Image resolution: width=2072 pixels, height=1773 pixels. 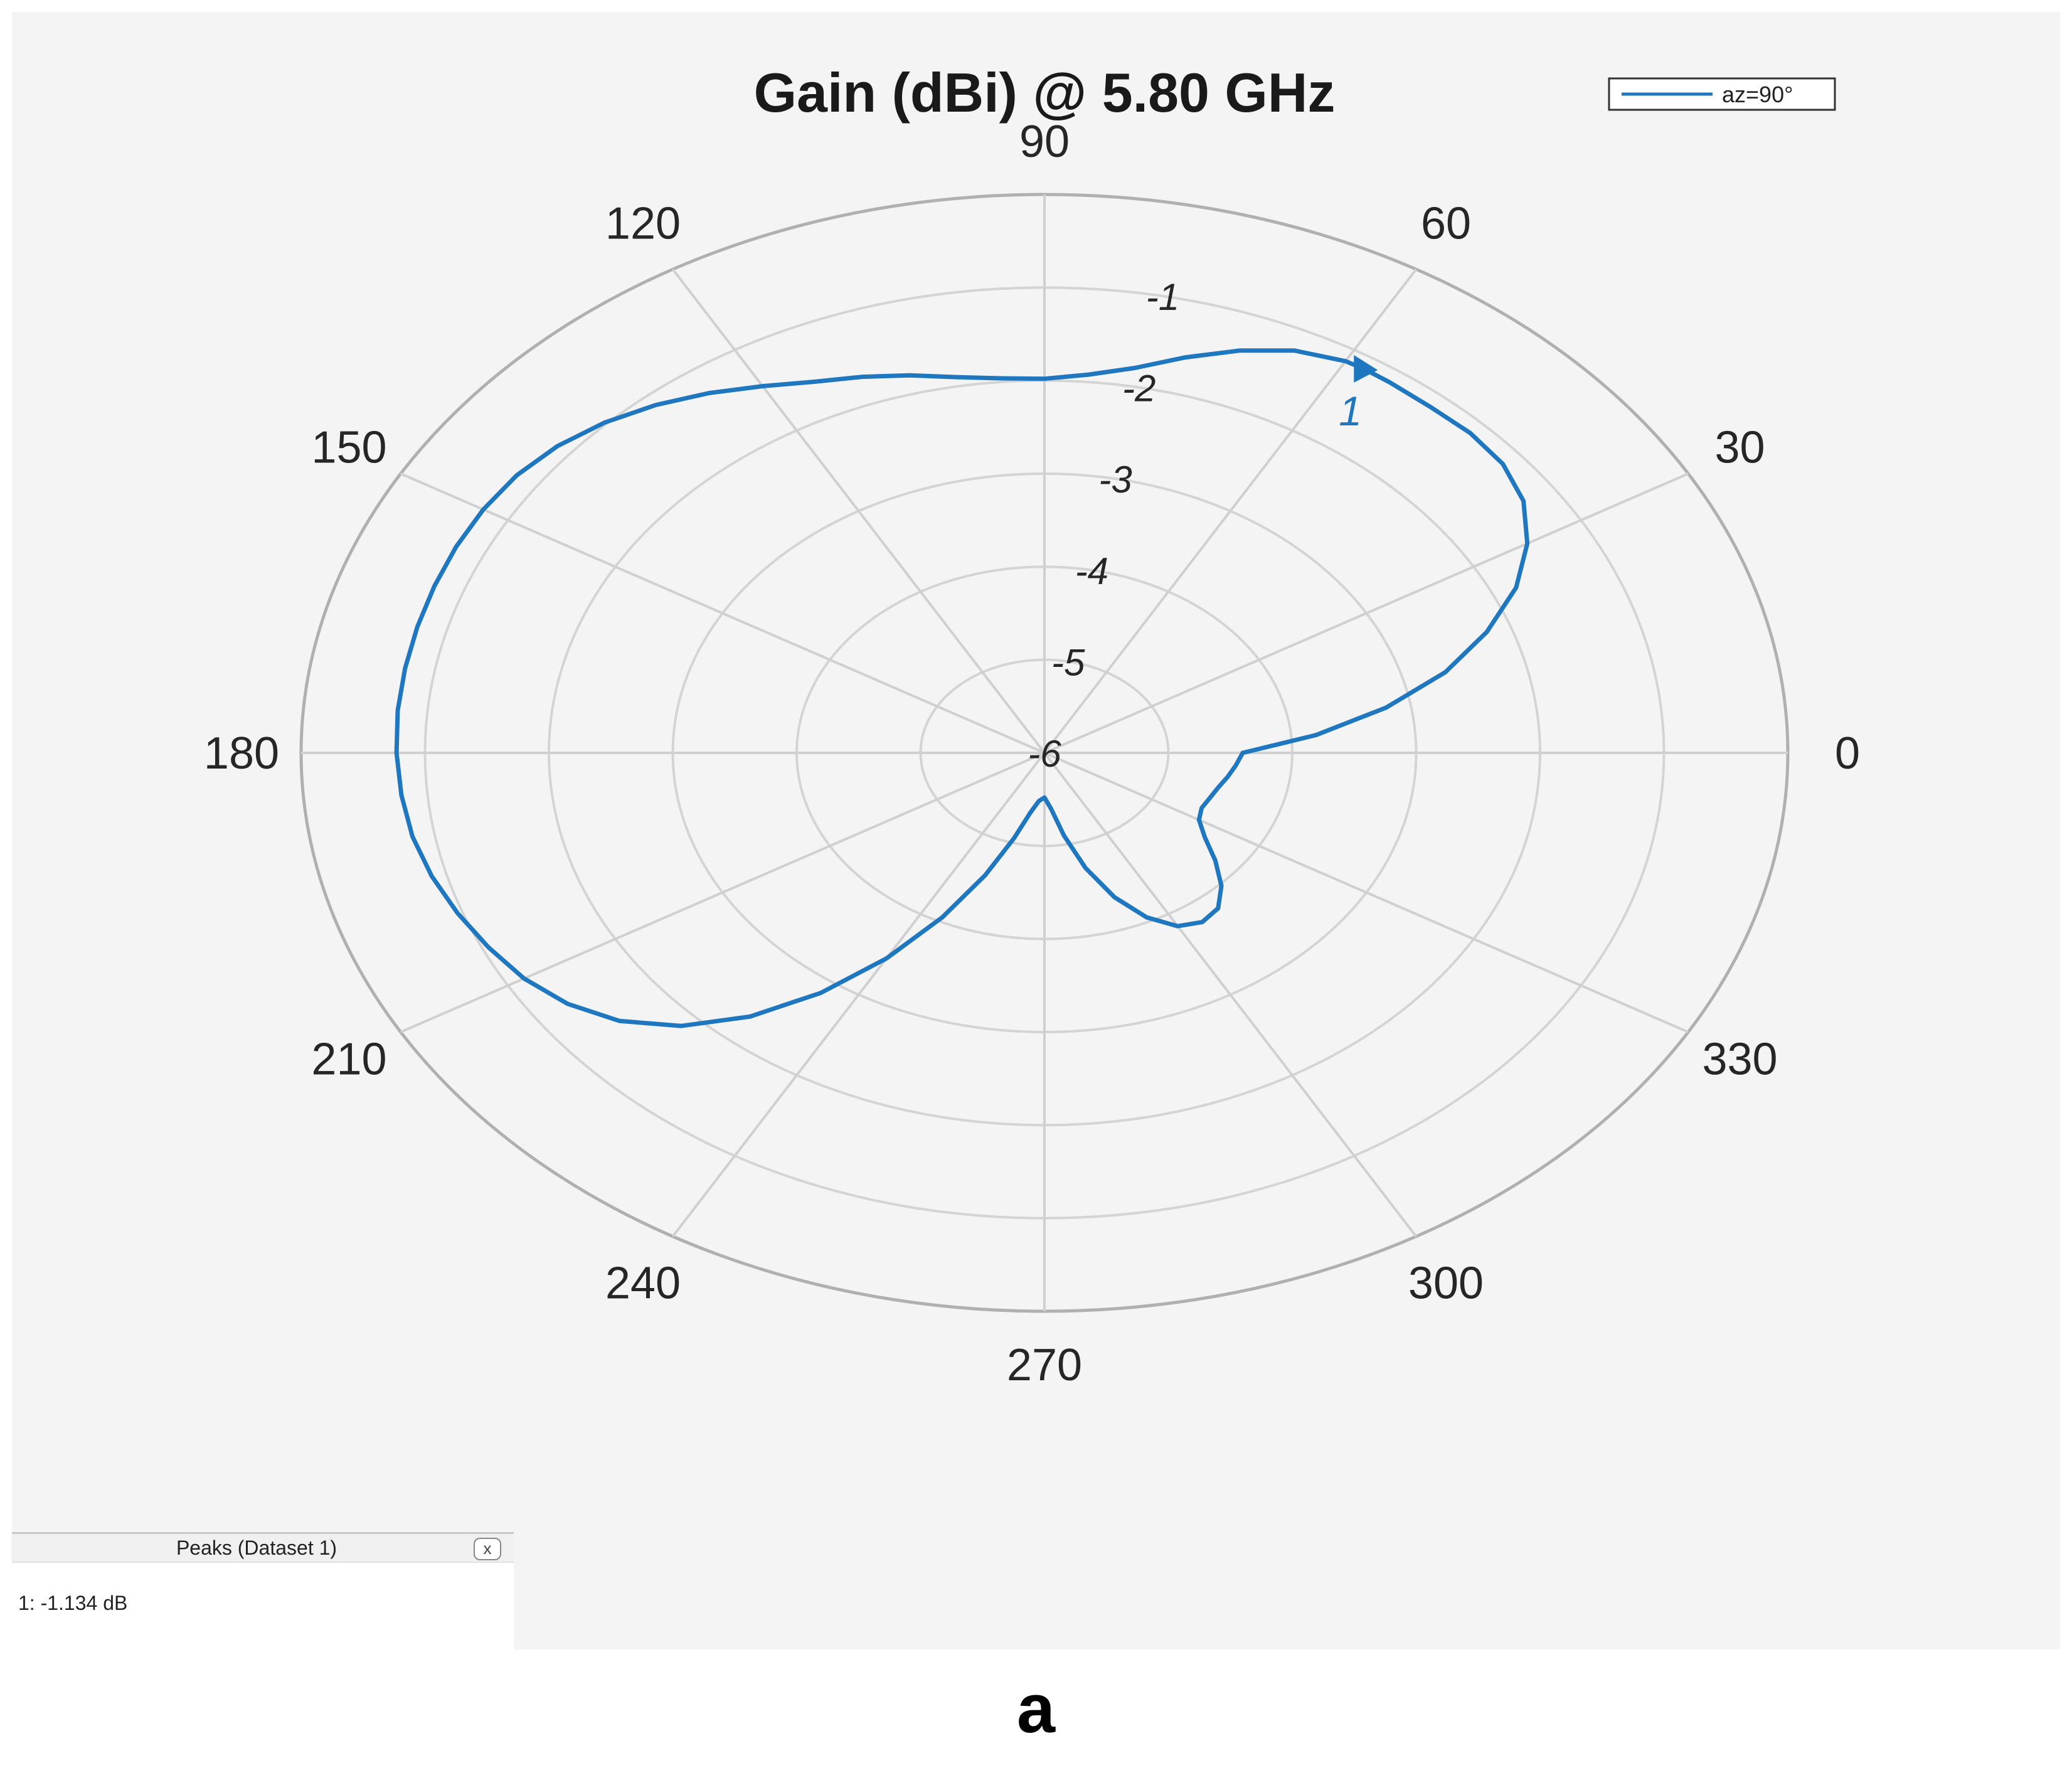 I want to click on figure-caption: a, so click(x=1036, y=1708).